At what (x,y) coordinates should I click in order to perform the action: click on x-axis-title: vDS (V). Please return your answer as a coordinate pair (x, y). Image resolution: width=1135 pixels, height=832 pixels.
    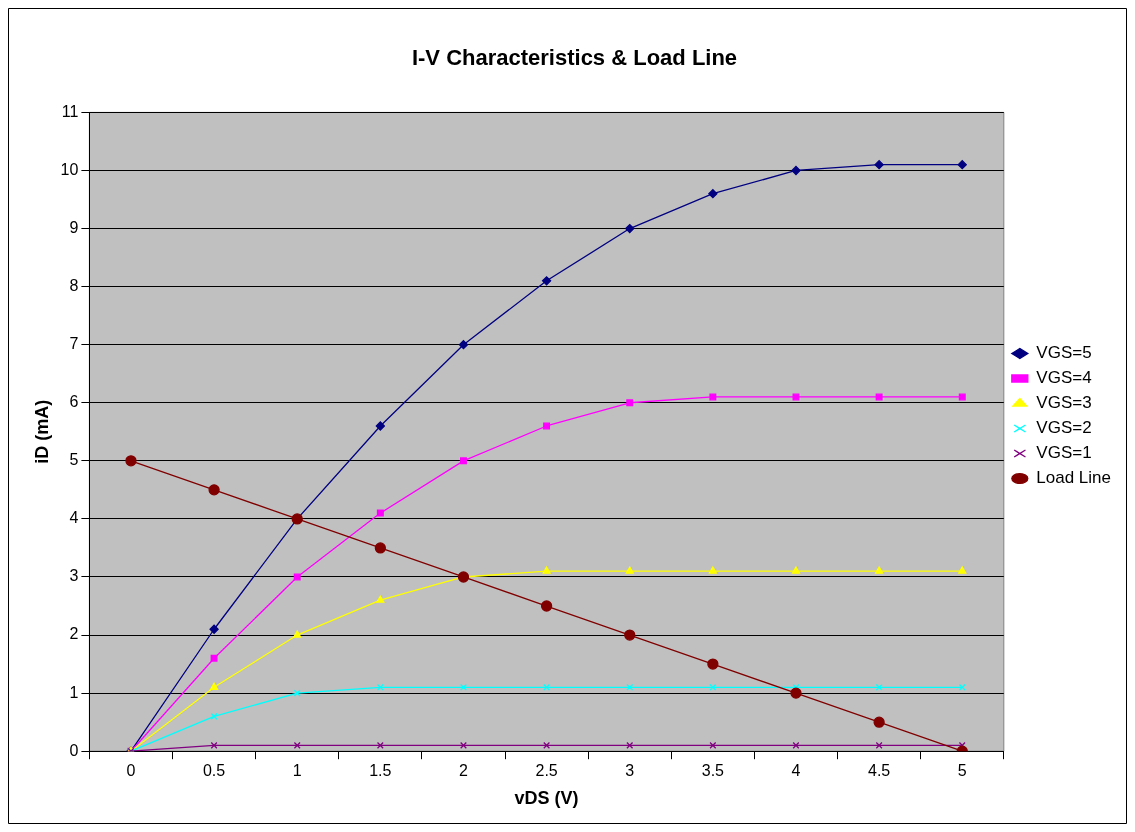
    Looking at the image, I should click on (546, 798).